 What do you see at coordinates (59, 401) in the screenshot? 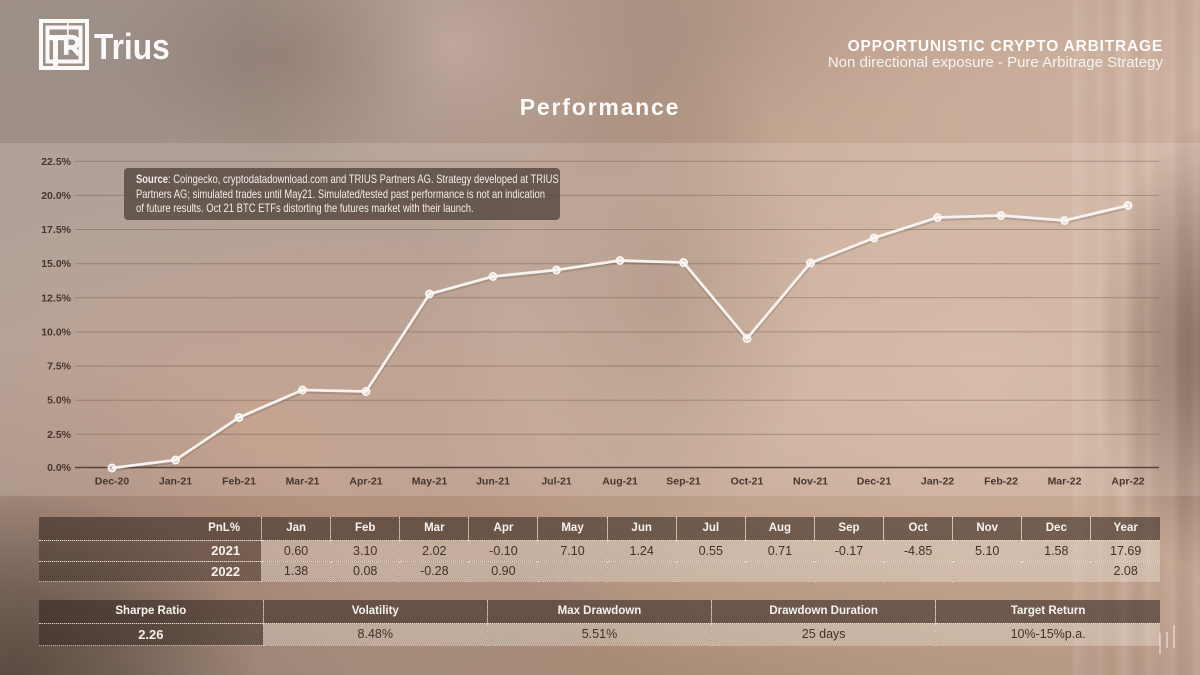
I see `svg-text: 5.0%` at bounding box center [59, 401].